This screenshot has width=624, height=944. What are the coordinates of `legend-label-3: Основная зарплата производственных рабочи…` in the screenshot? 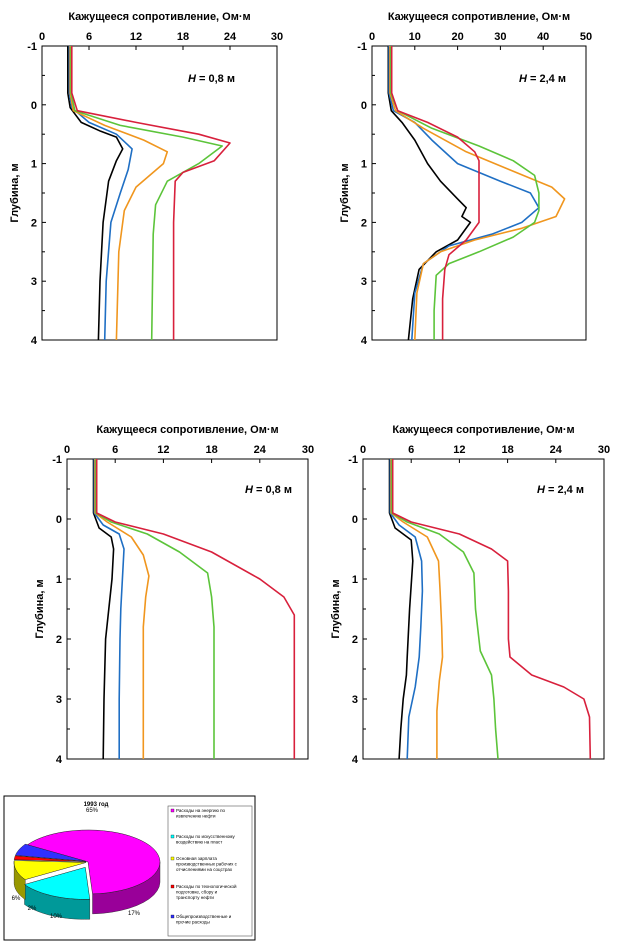 It's located at (207, 864).